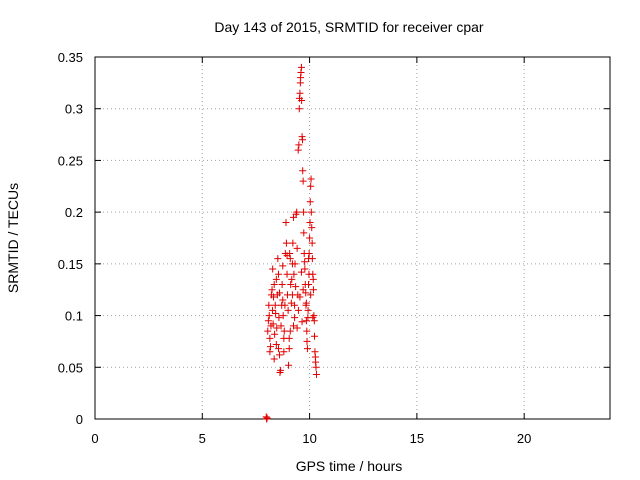 The width and height of the screenshot is (640, 480). What do you see at coordinates (349, 466) in the screenshot?
I see `x-axis-label: GPS time / hours` at bounding box center [349, 466].